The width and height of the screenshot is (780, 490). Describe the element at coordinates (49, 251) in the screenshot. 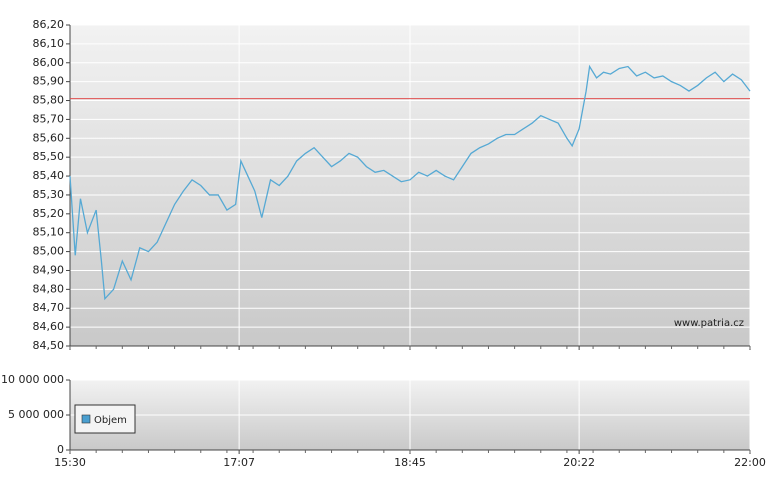

I see `y-tick-label: 85,00` at that location.